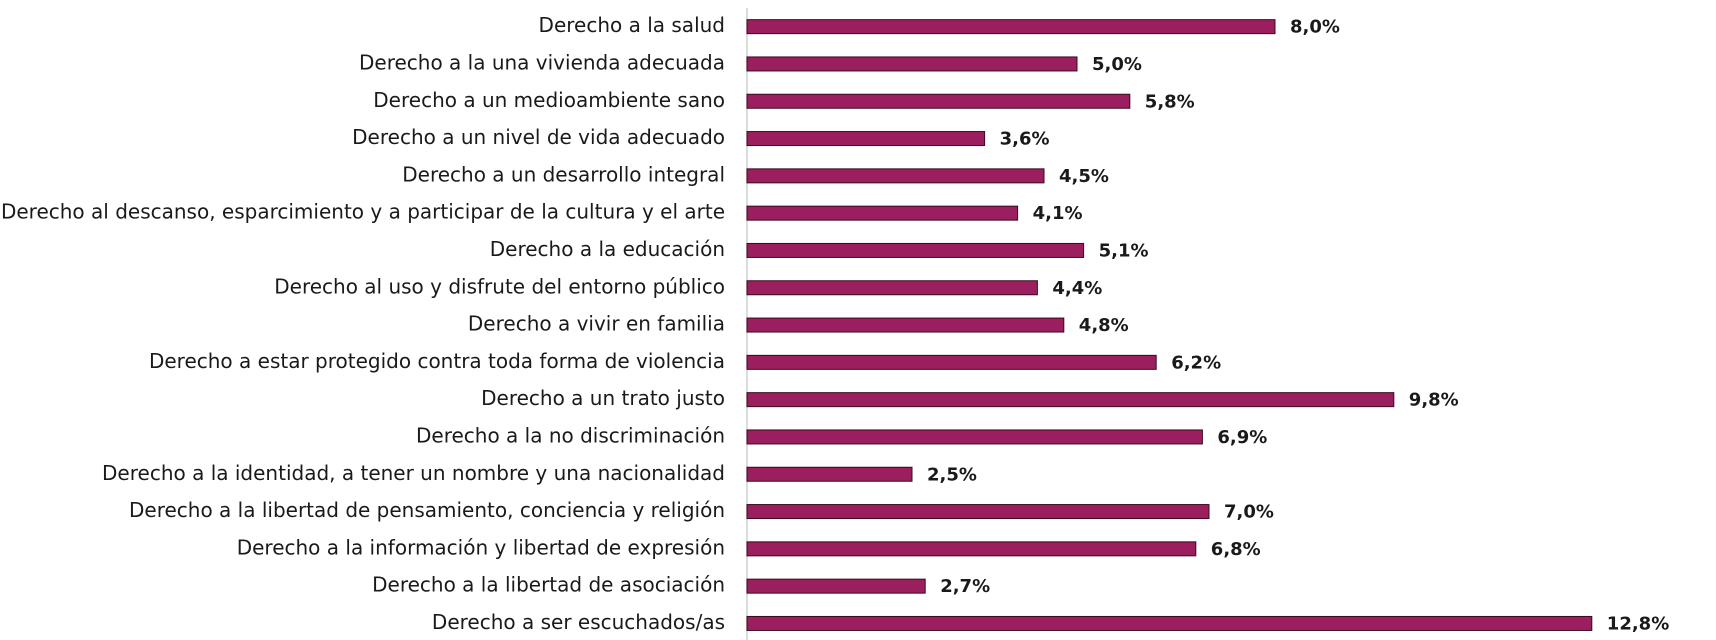 Image resolution: width=1716 pixels, height=640 pixels. Describe the element at coordinates (570, 435) in the screenshot. I see `y-tick-label: Derecho a la no discriminación` at that location.